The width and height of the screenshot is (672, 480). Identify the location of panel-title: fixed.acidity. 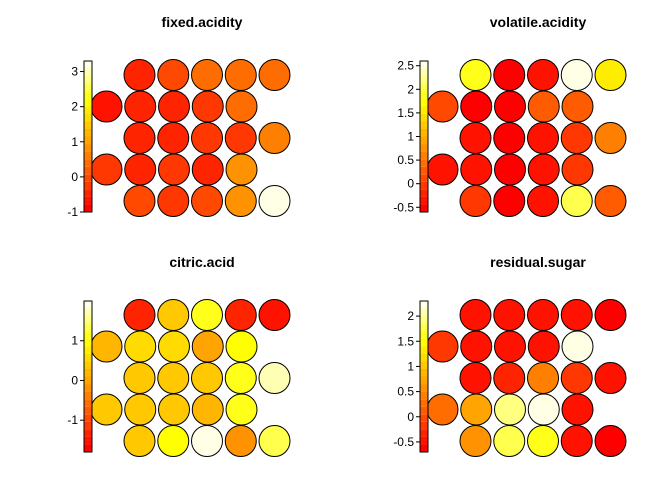
(202, 22).